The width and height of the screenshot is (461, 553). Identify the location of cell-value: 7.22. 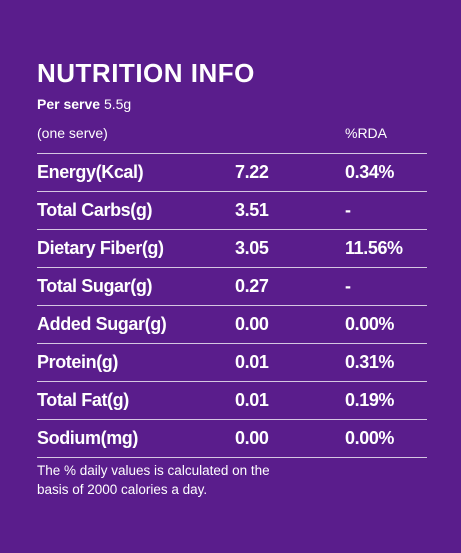
(252, 172).